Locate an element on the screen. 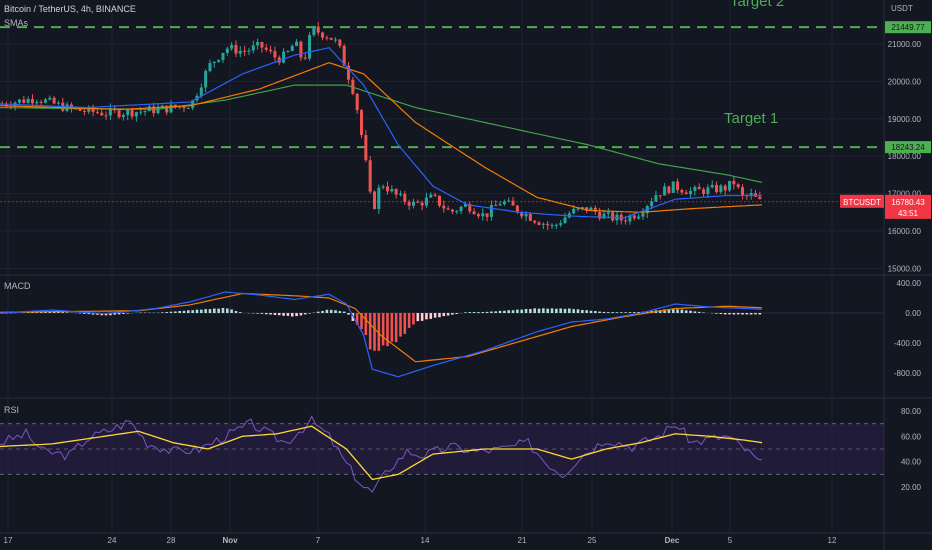 Image resolution: width=932 pixels, height=550 pixels. level-price-badge is located at coordinates (908, 147).